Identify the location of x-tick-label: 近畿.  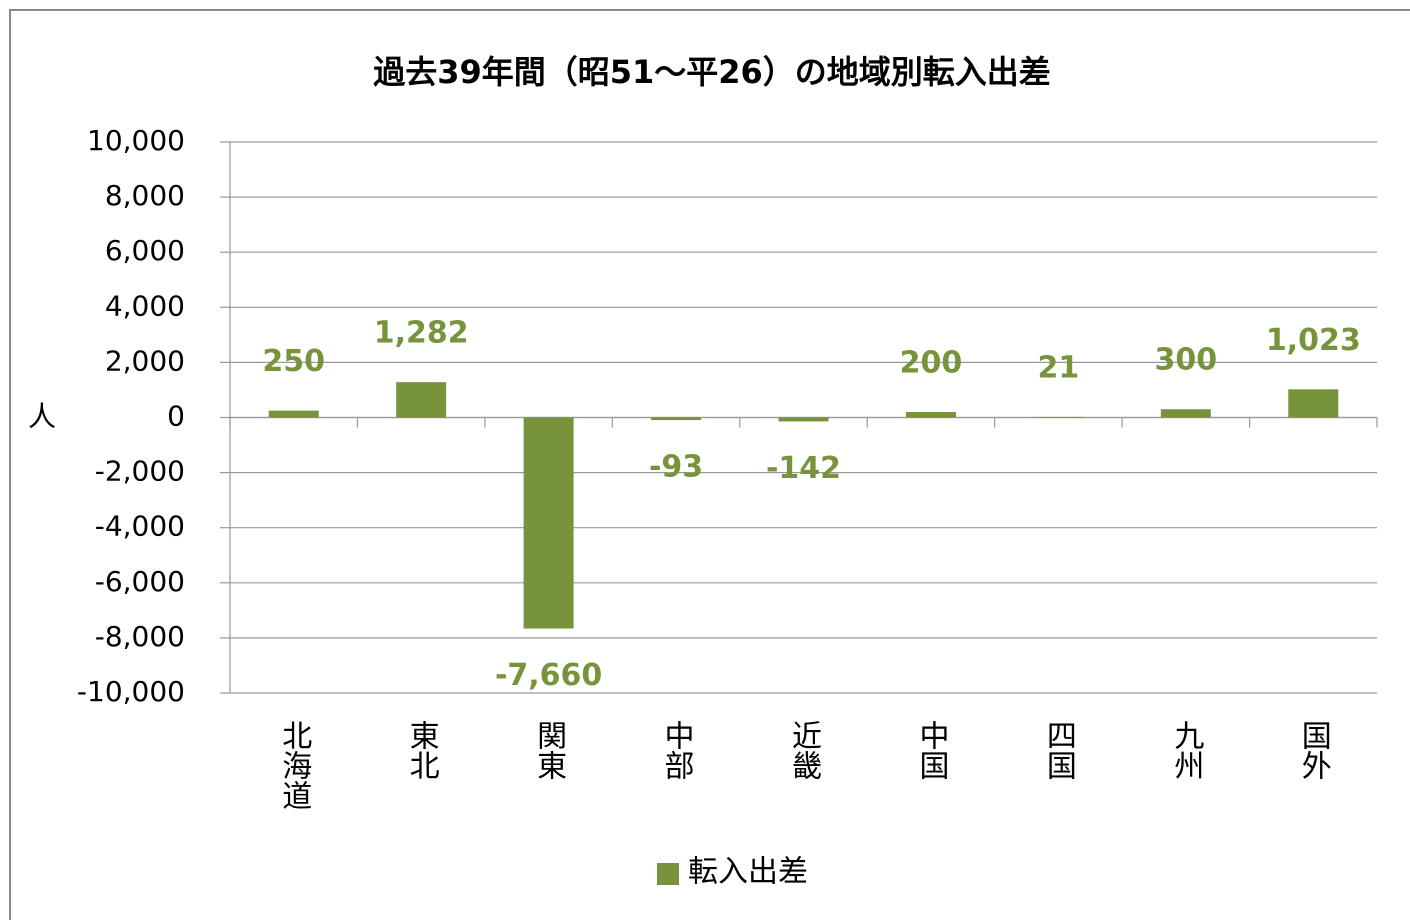
(803, 750).